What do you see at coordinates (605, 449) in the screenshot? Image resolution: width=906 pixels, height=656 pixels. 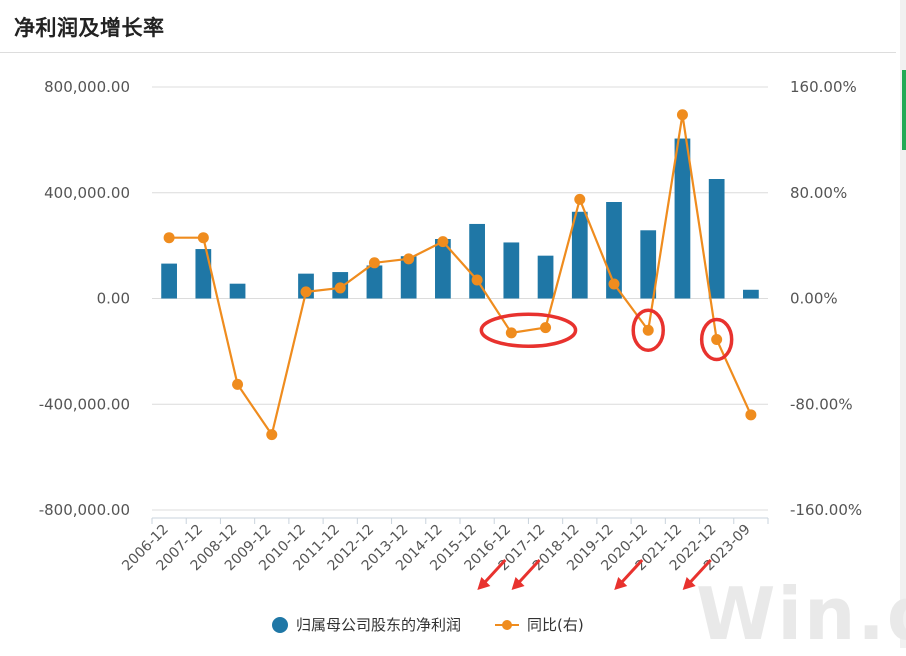 I see `annotations` at bounding box center [605, 449].